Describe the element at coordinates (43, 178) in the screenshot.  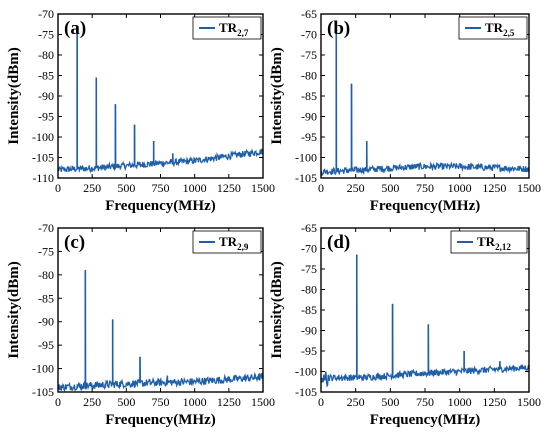
I see `y-tick-label: -110` at that location.